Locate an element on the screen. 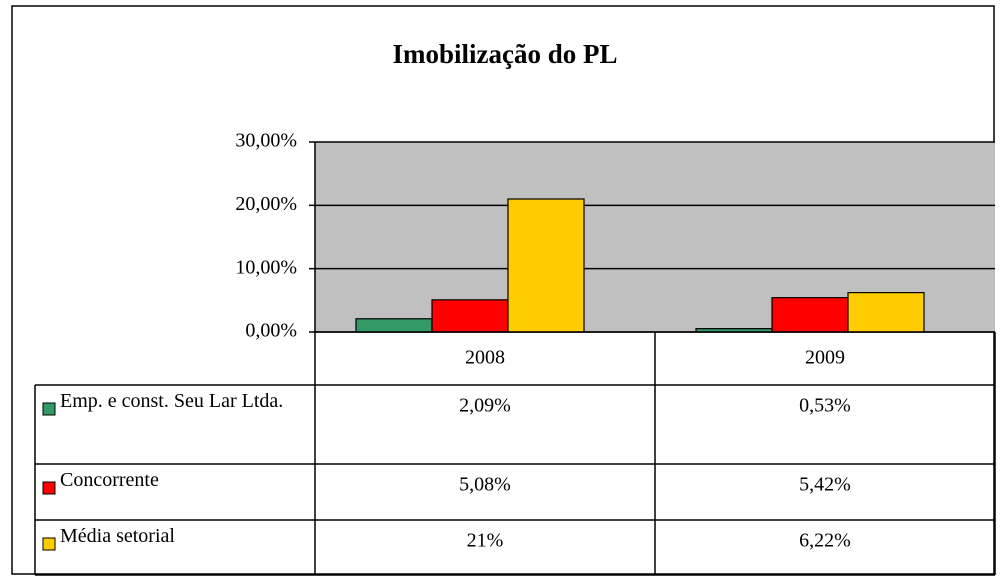  data-label: 0,53% is located at coordinates (825, 406).